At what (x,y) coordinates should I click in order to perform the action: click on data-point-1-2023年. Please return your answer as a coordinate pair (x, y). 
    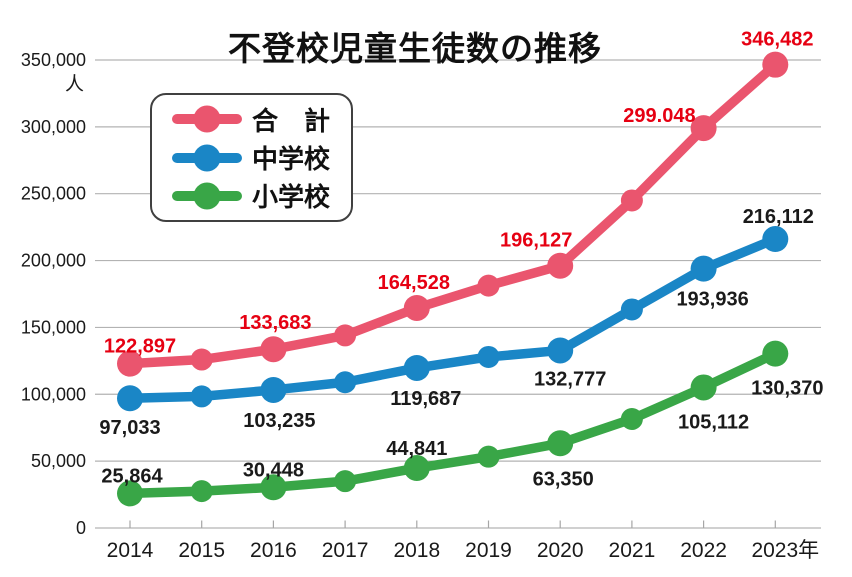
    Looking at the image, I should click on (775, 239).